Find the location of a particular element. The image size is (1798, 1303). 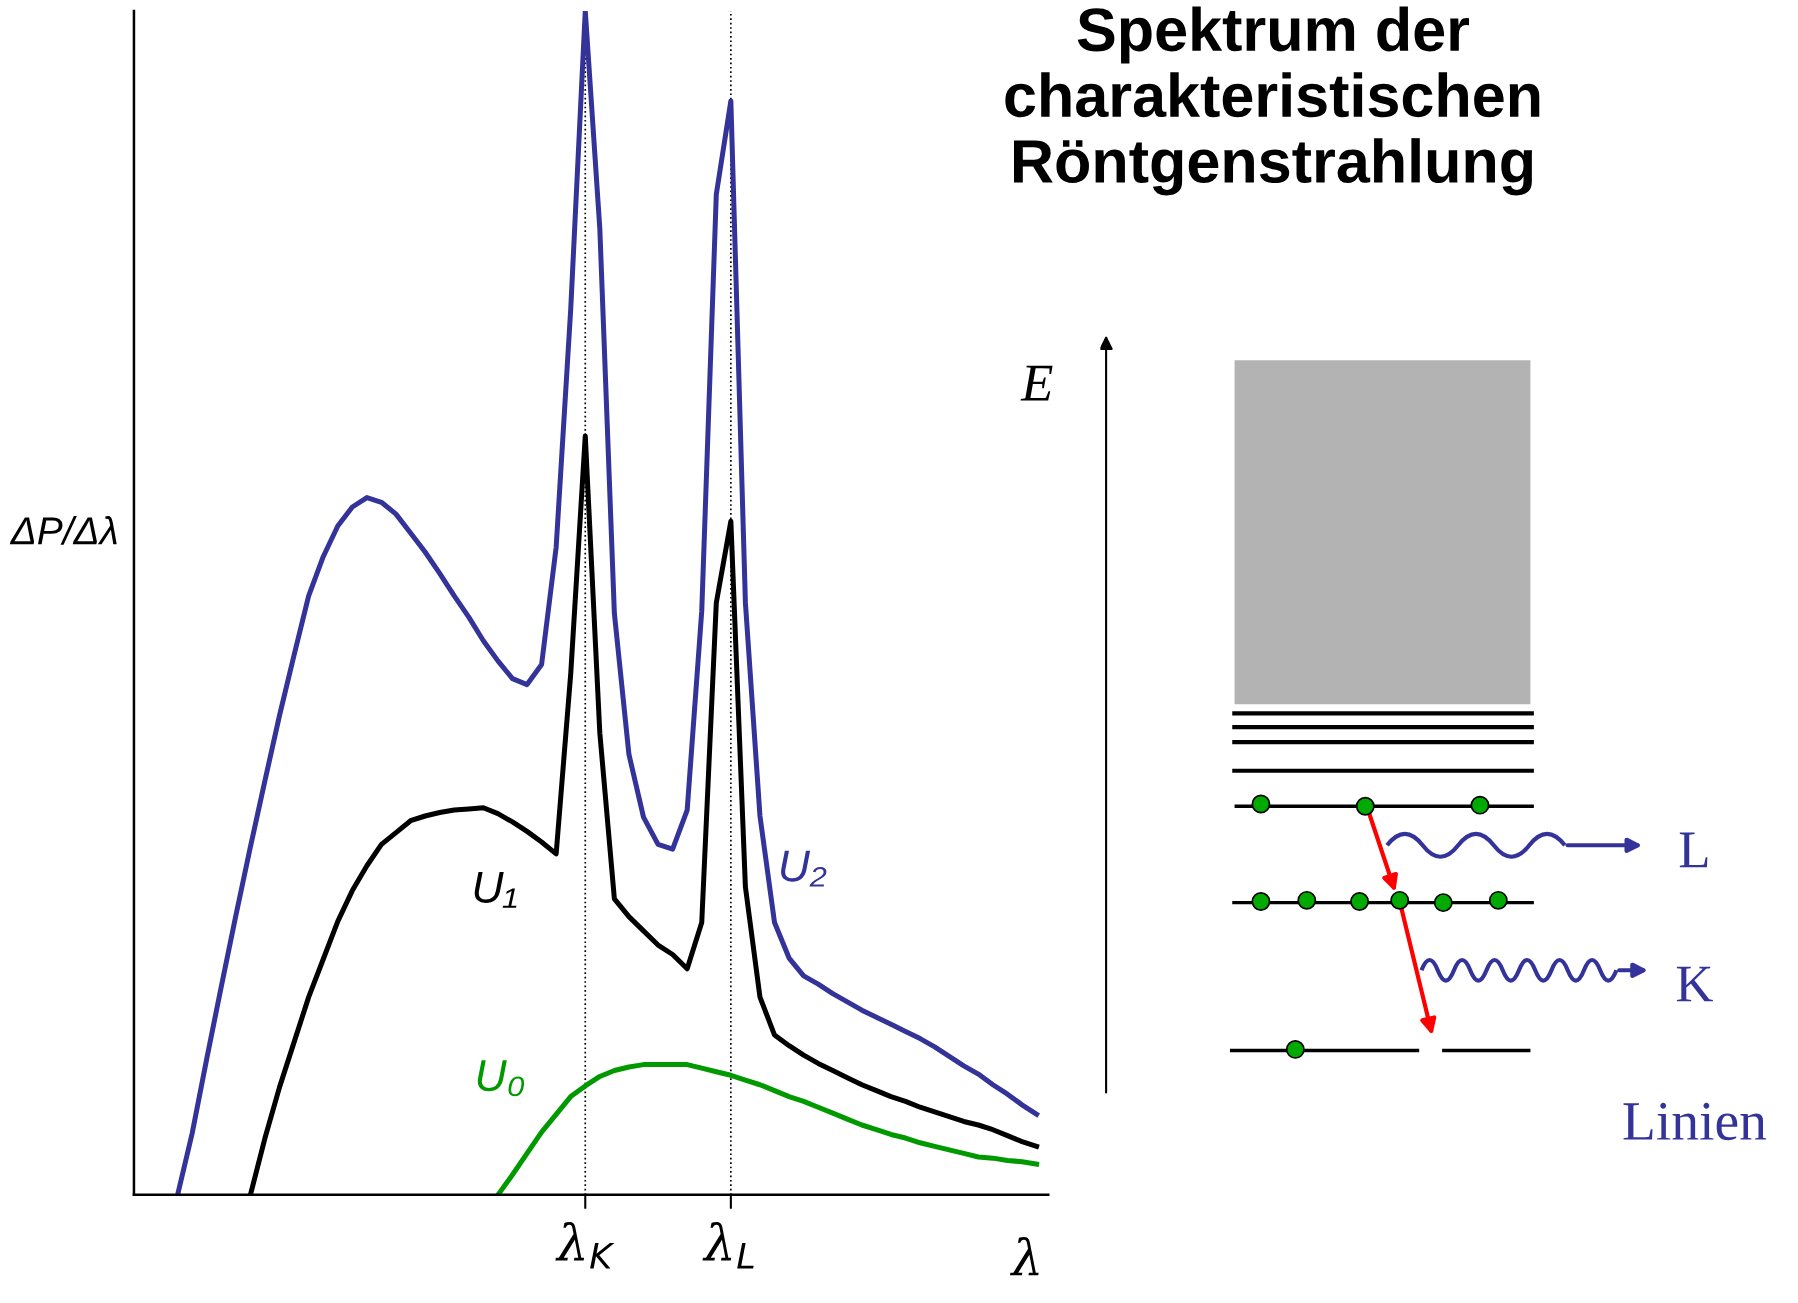

y-axis-title: ΔP/Δλ is located at coordinates (63, 530).